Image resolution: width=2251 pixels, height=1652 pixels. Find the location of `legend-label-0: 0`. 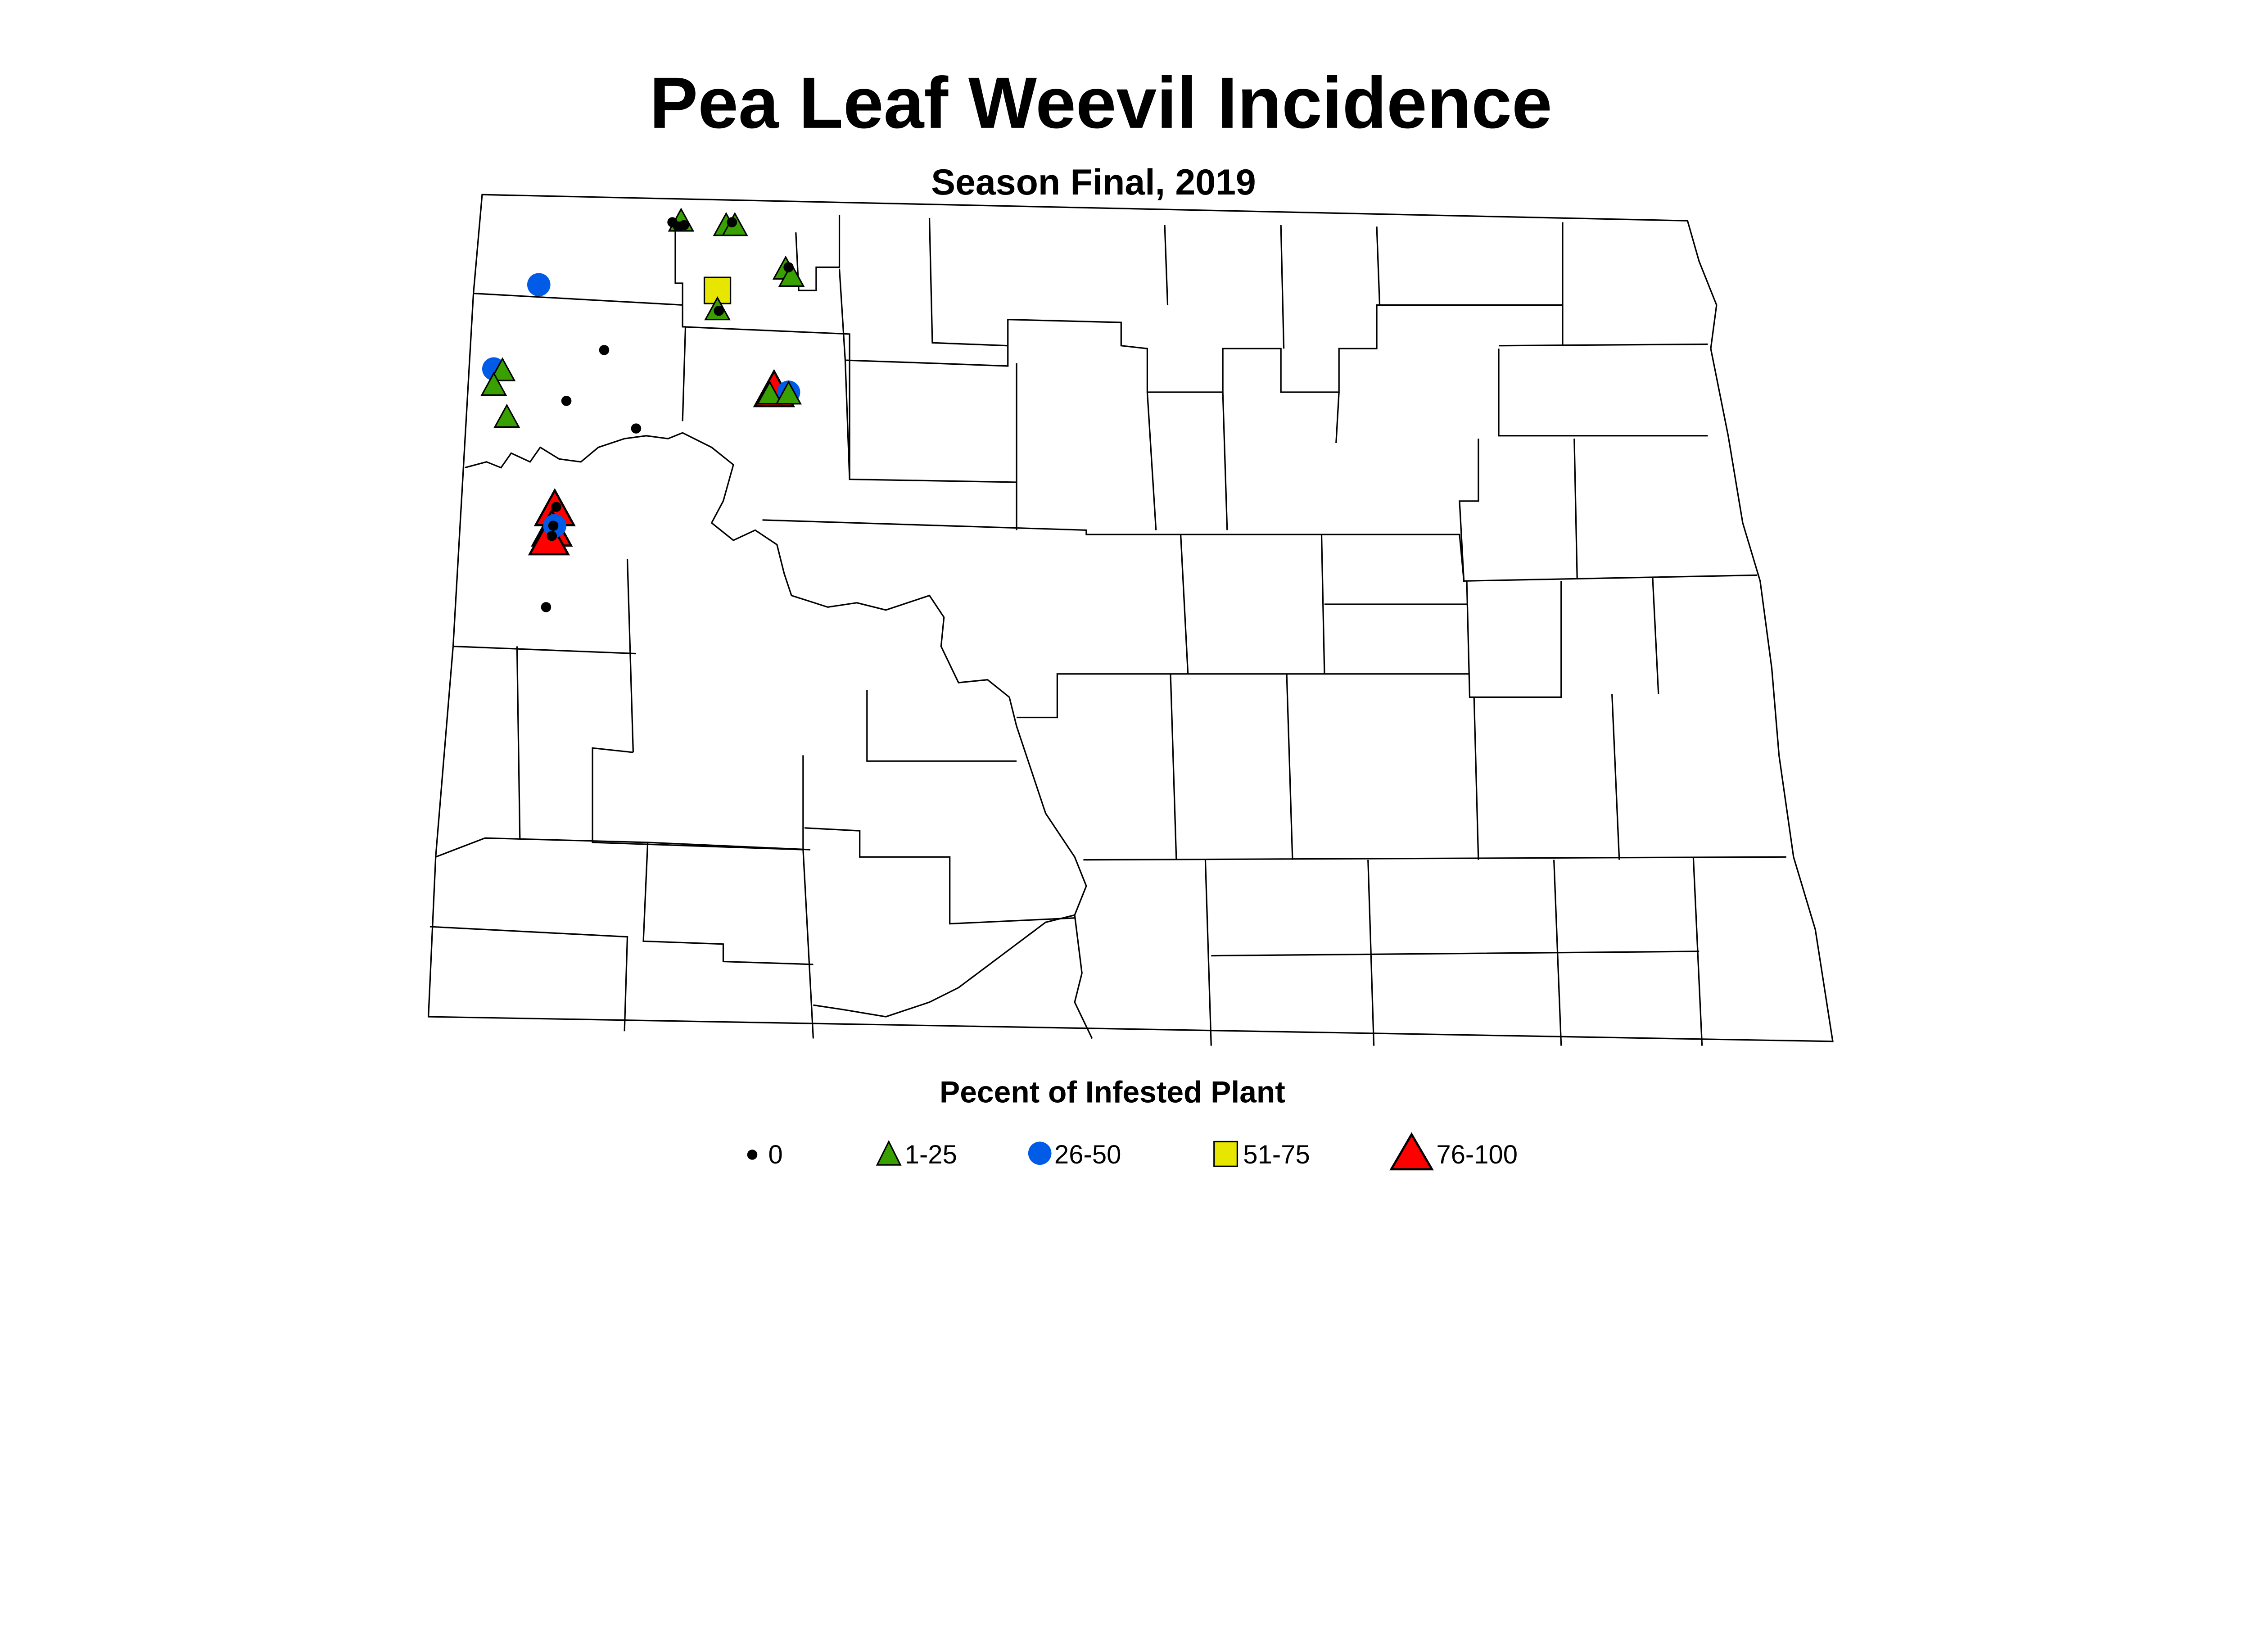

legend-label-0: 0 is located at coordinates (775, 1154).